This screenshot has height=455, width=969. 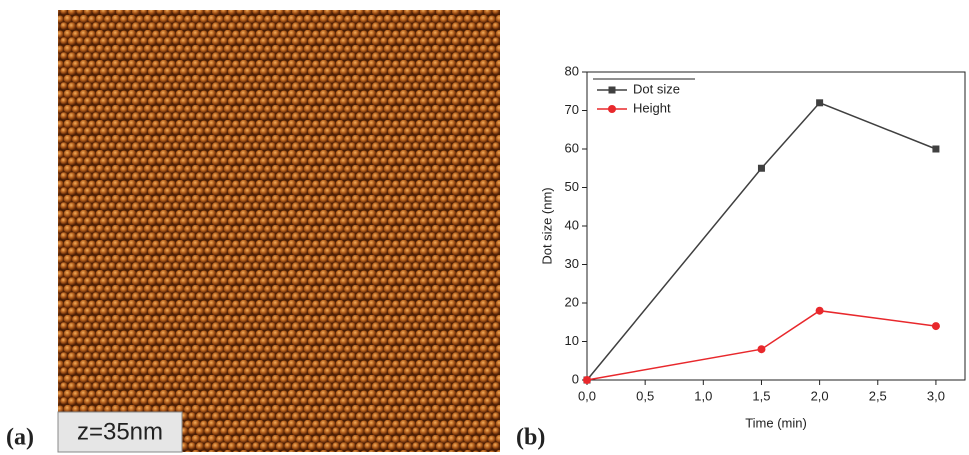 I want to click on y-tick-label: 40, so click(x=572, y=224).